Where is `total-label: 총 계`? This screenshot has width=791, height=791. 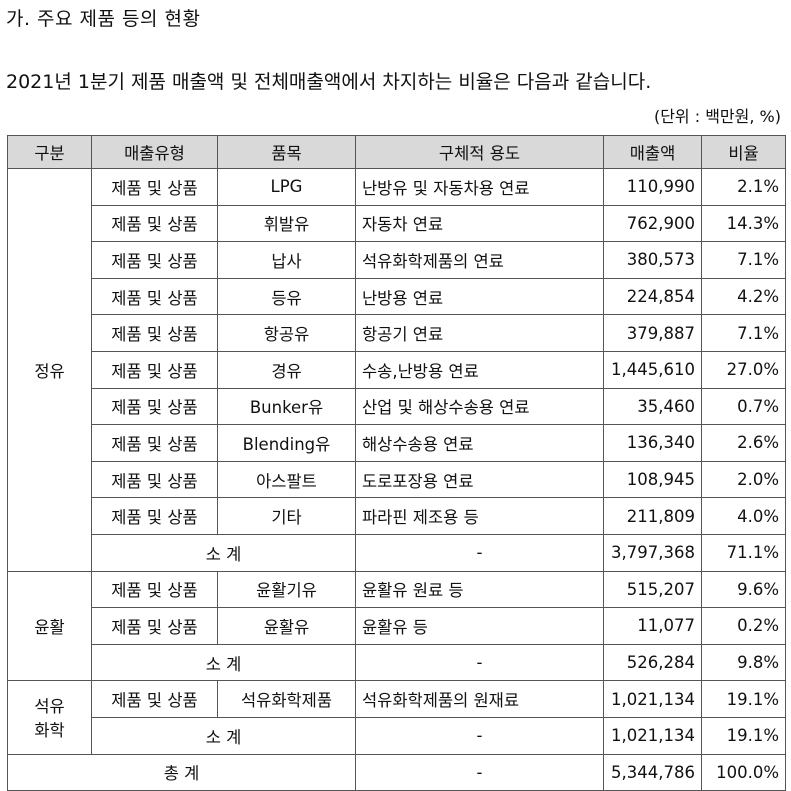 total-label: 총 계 is located at coordinates (181, 772).